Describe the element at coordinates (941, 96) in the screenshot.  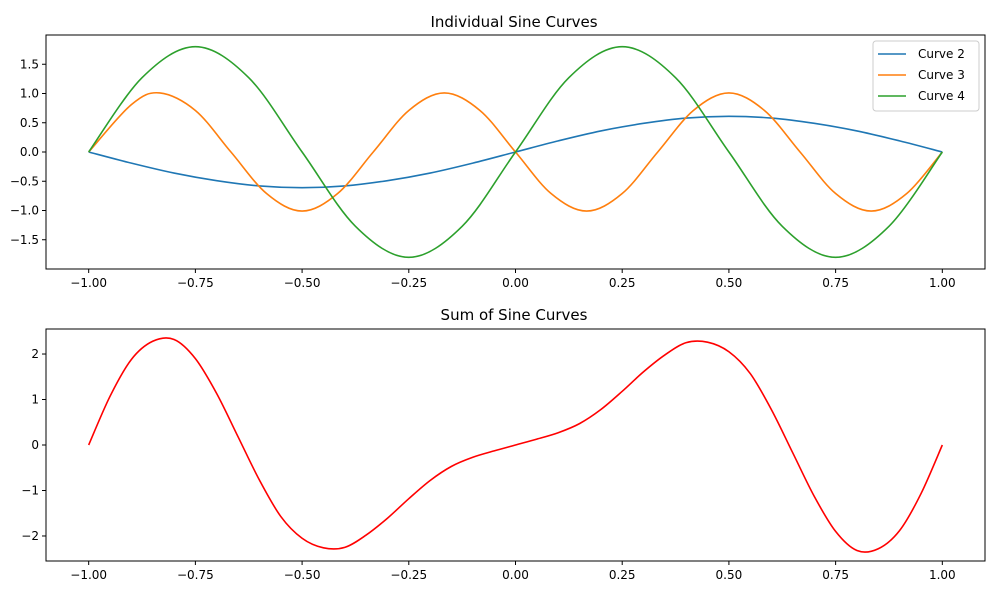
I see `legend-label: Curve 4` at that location.